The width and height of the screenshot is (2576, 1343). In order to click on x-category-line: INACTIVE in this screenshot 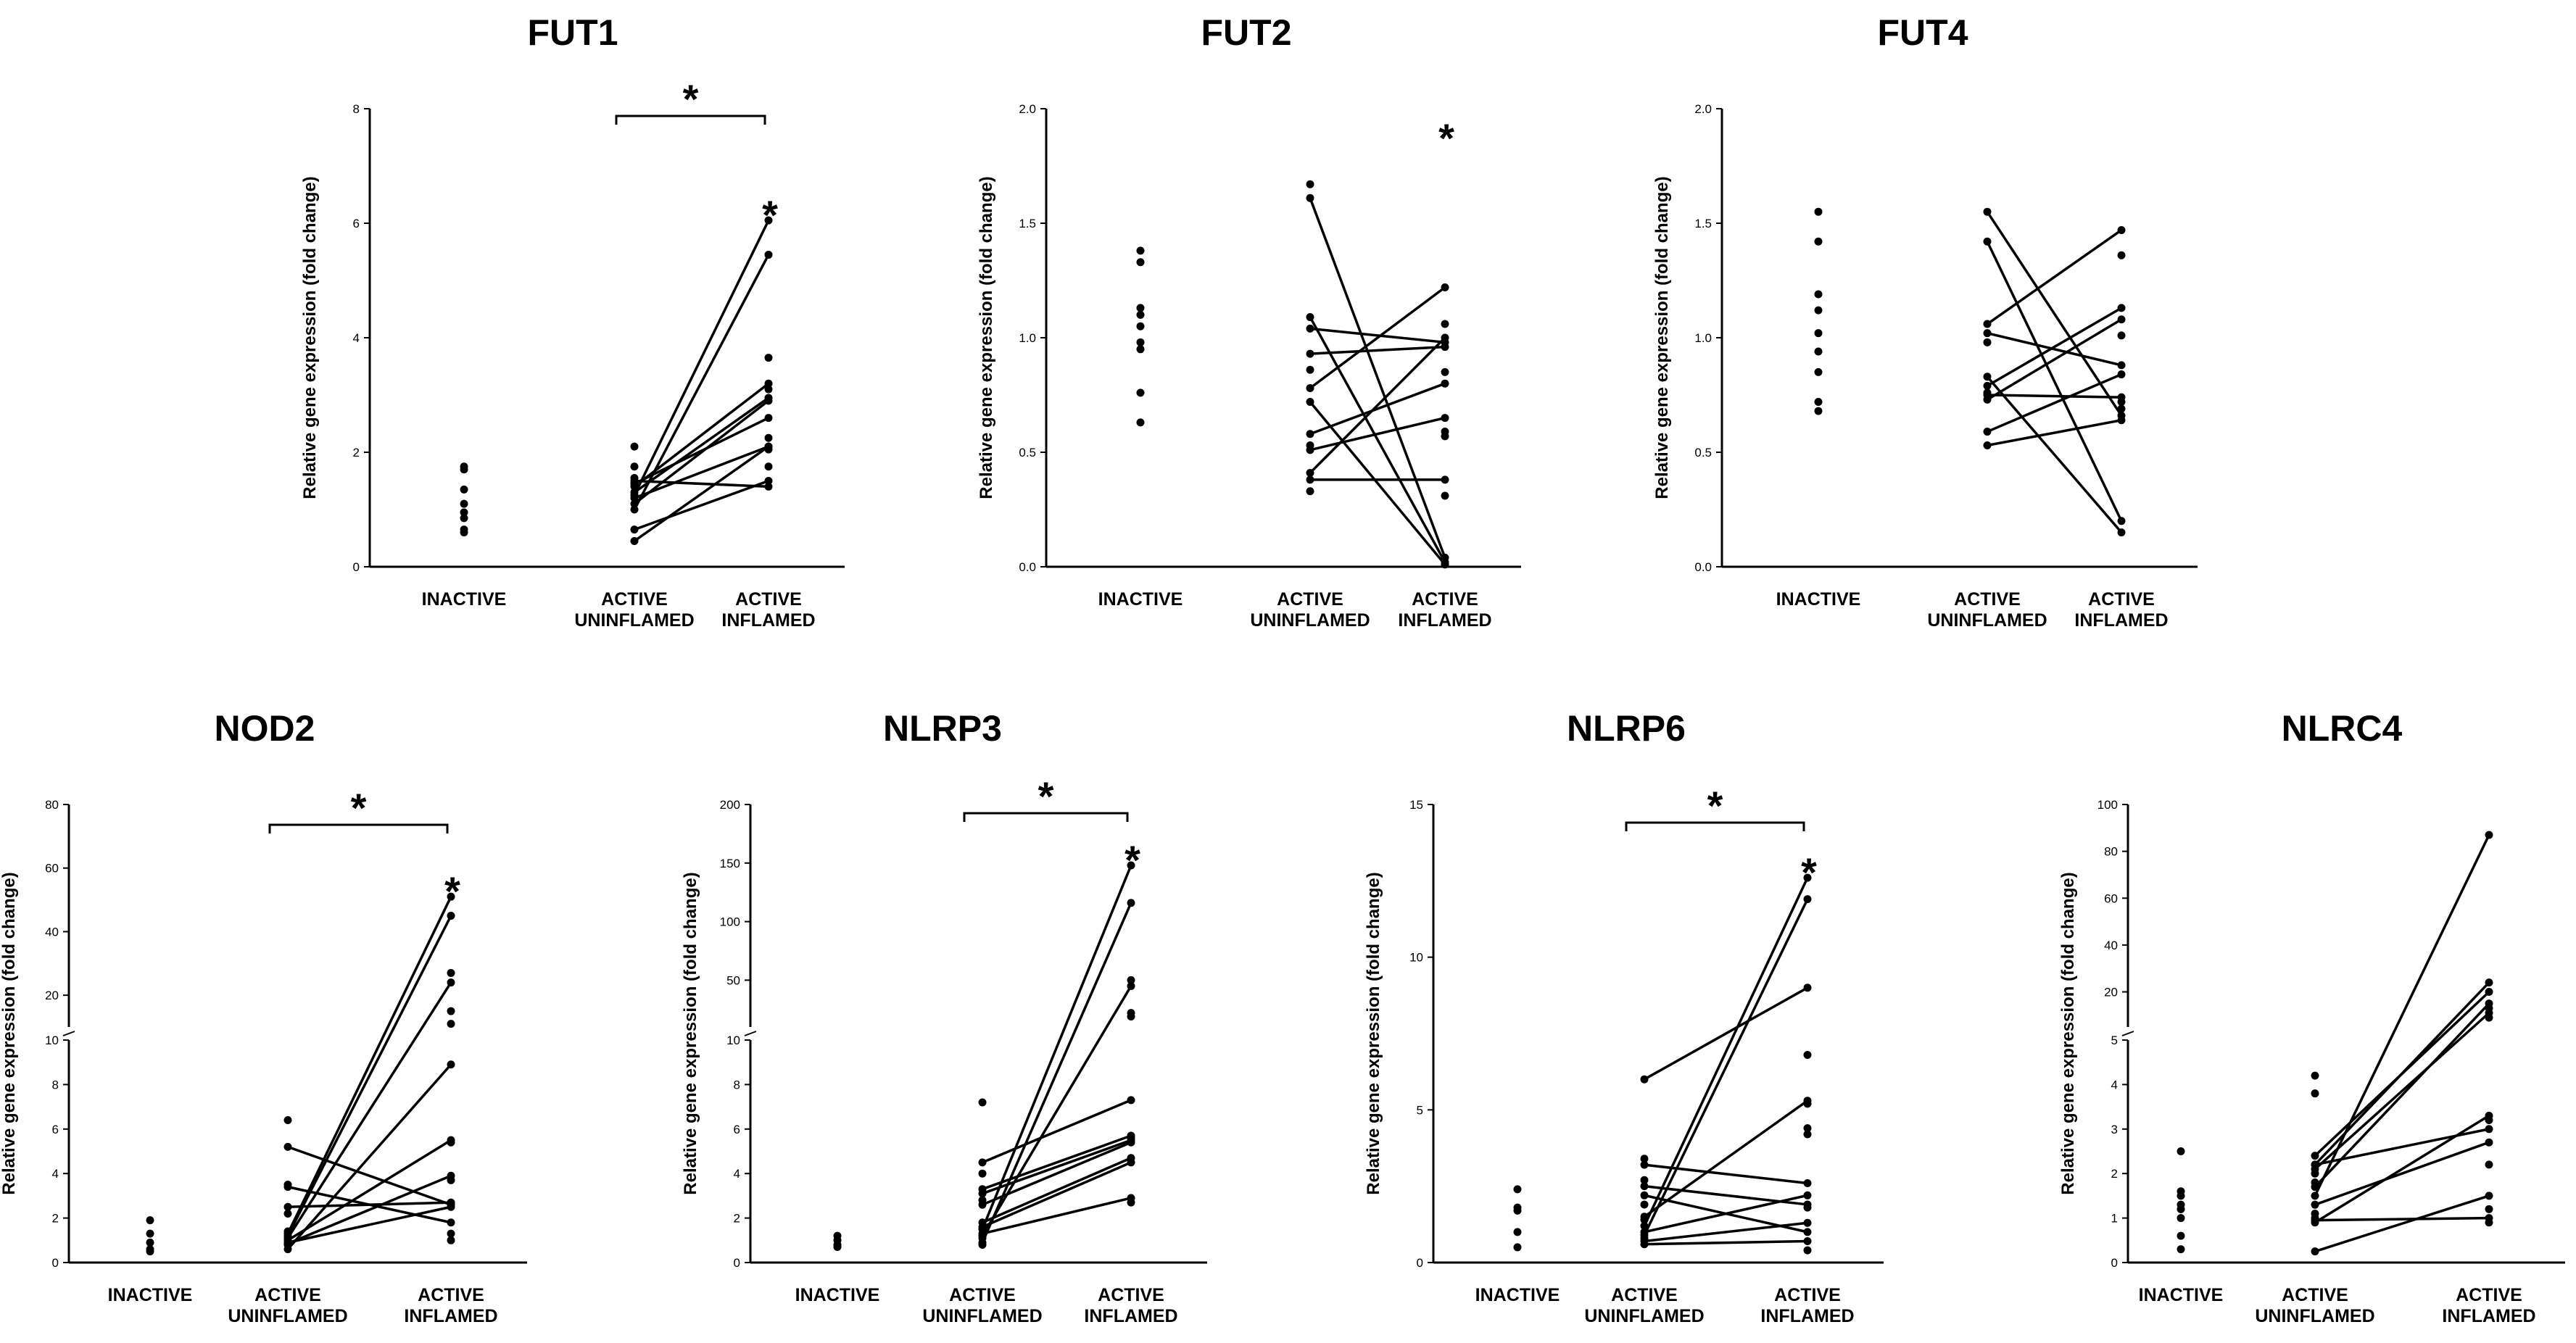, I will do `click(464, 599)`.